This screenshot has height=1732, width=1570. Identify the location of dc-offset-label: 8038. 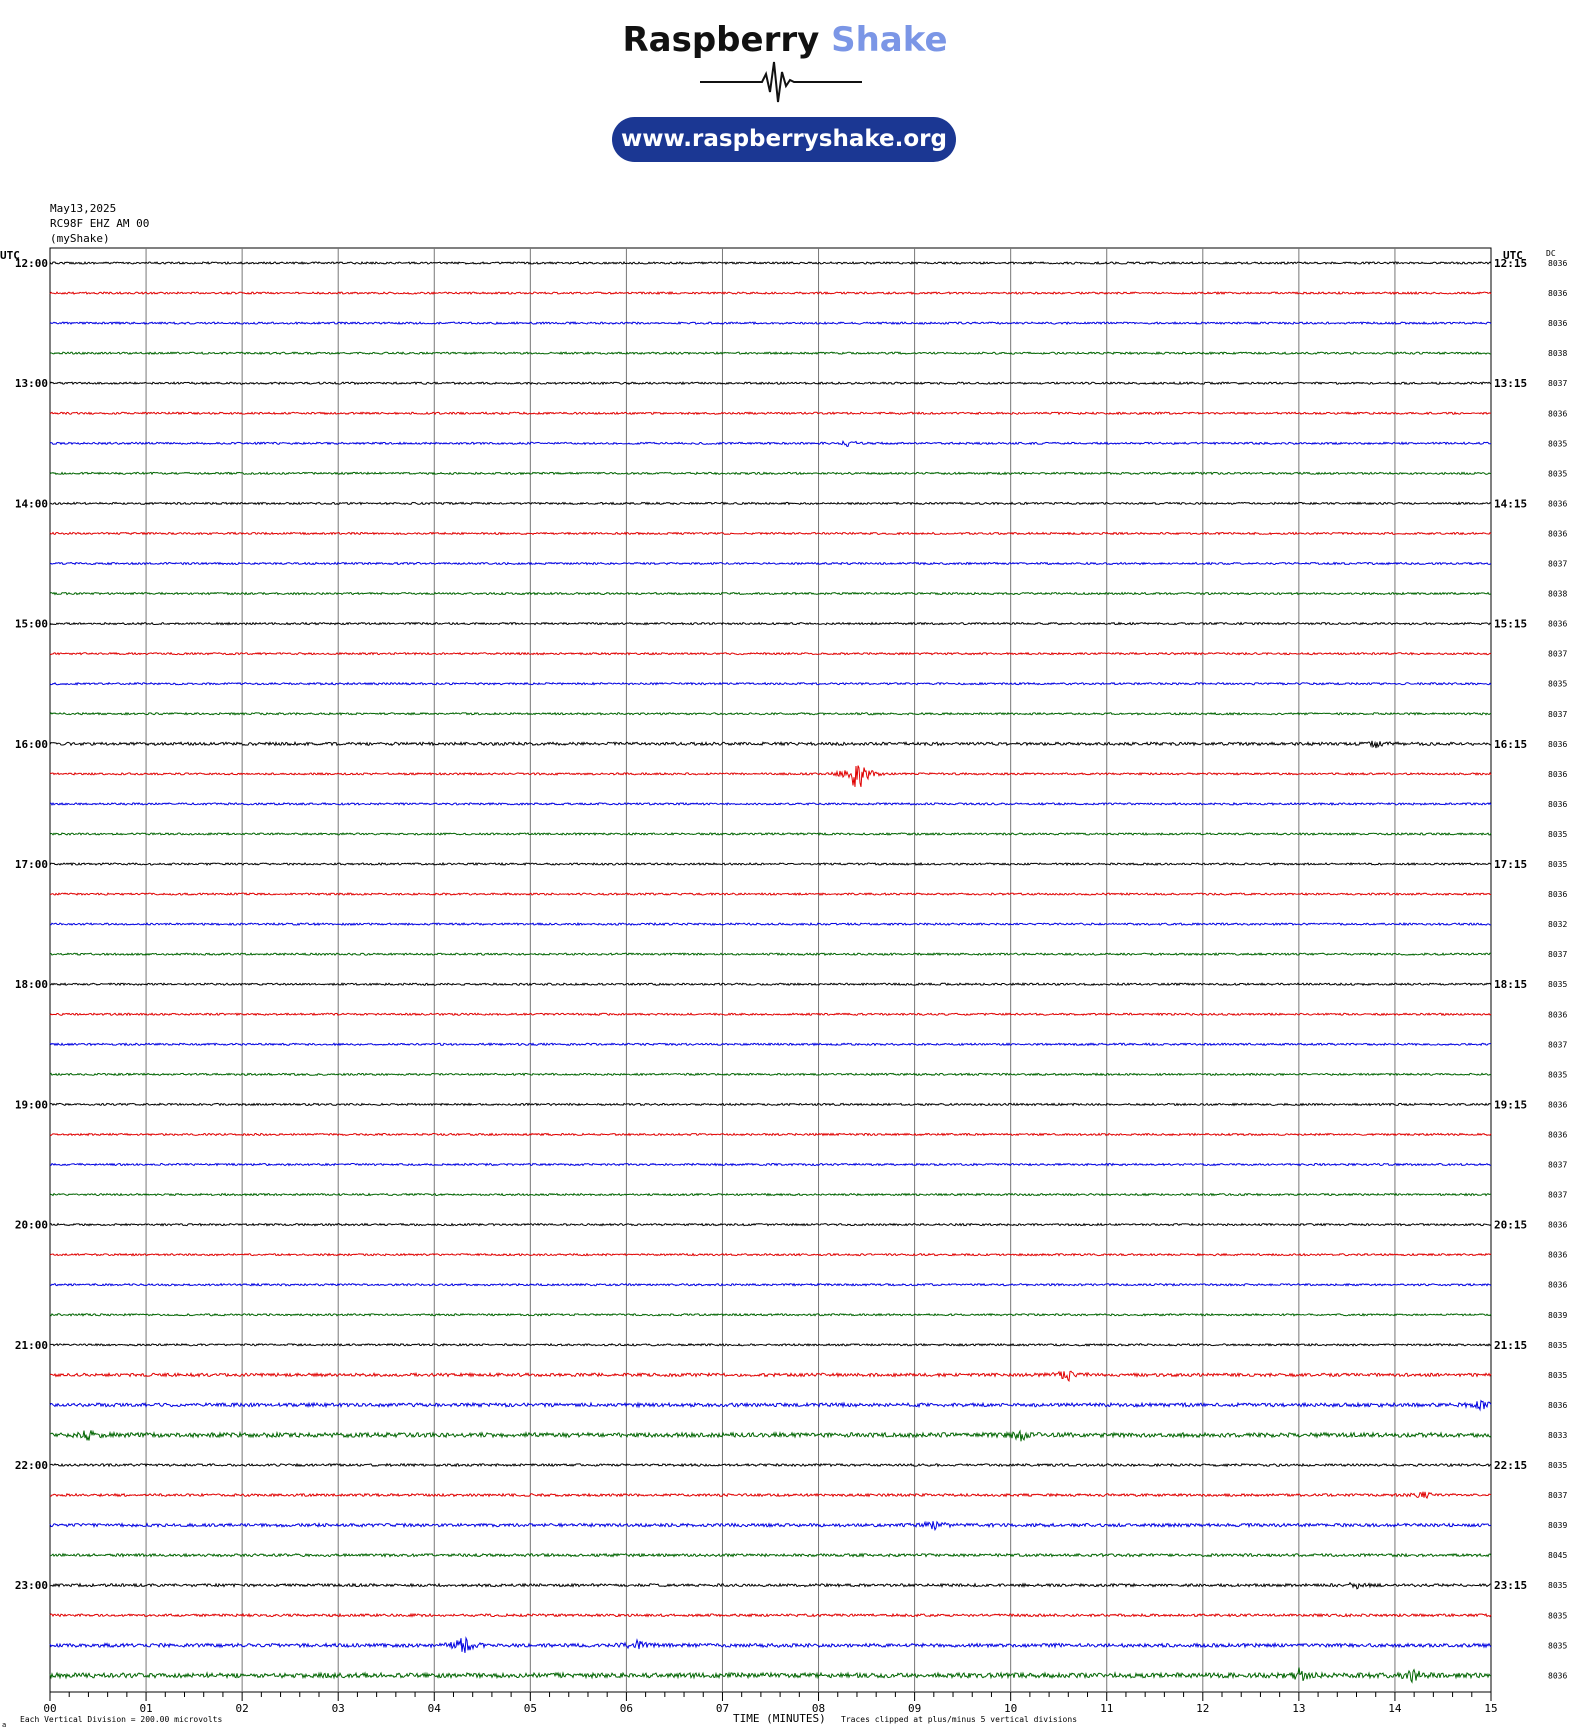
(1557, 353).